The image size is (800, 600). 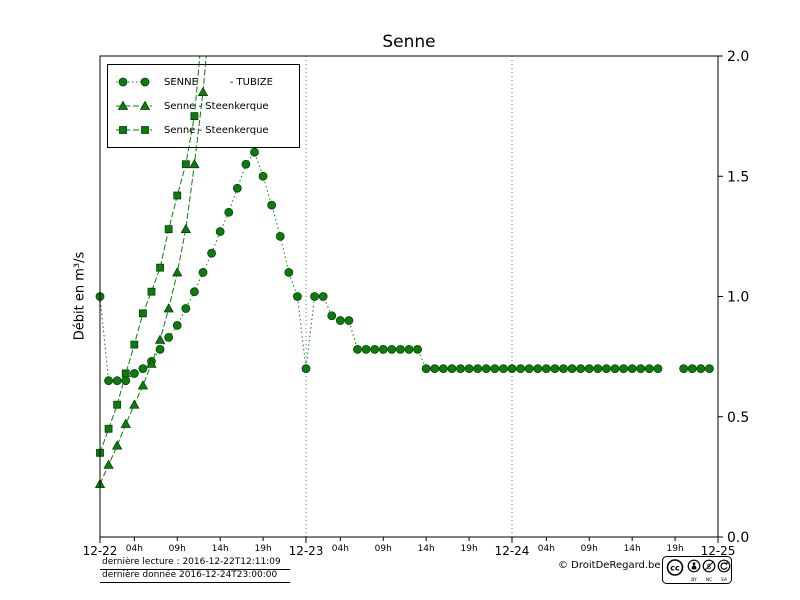 I want to click on legend-label-steenkerque-2: Senne - Steenkerque, so click(x=216, y=130).